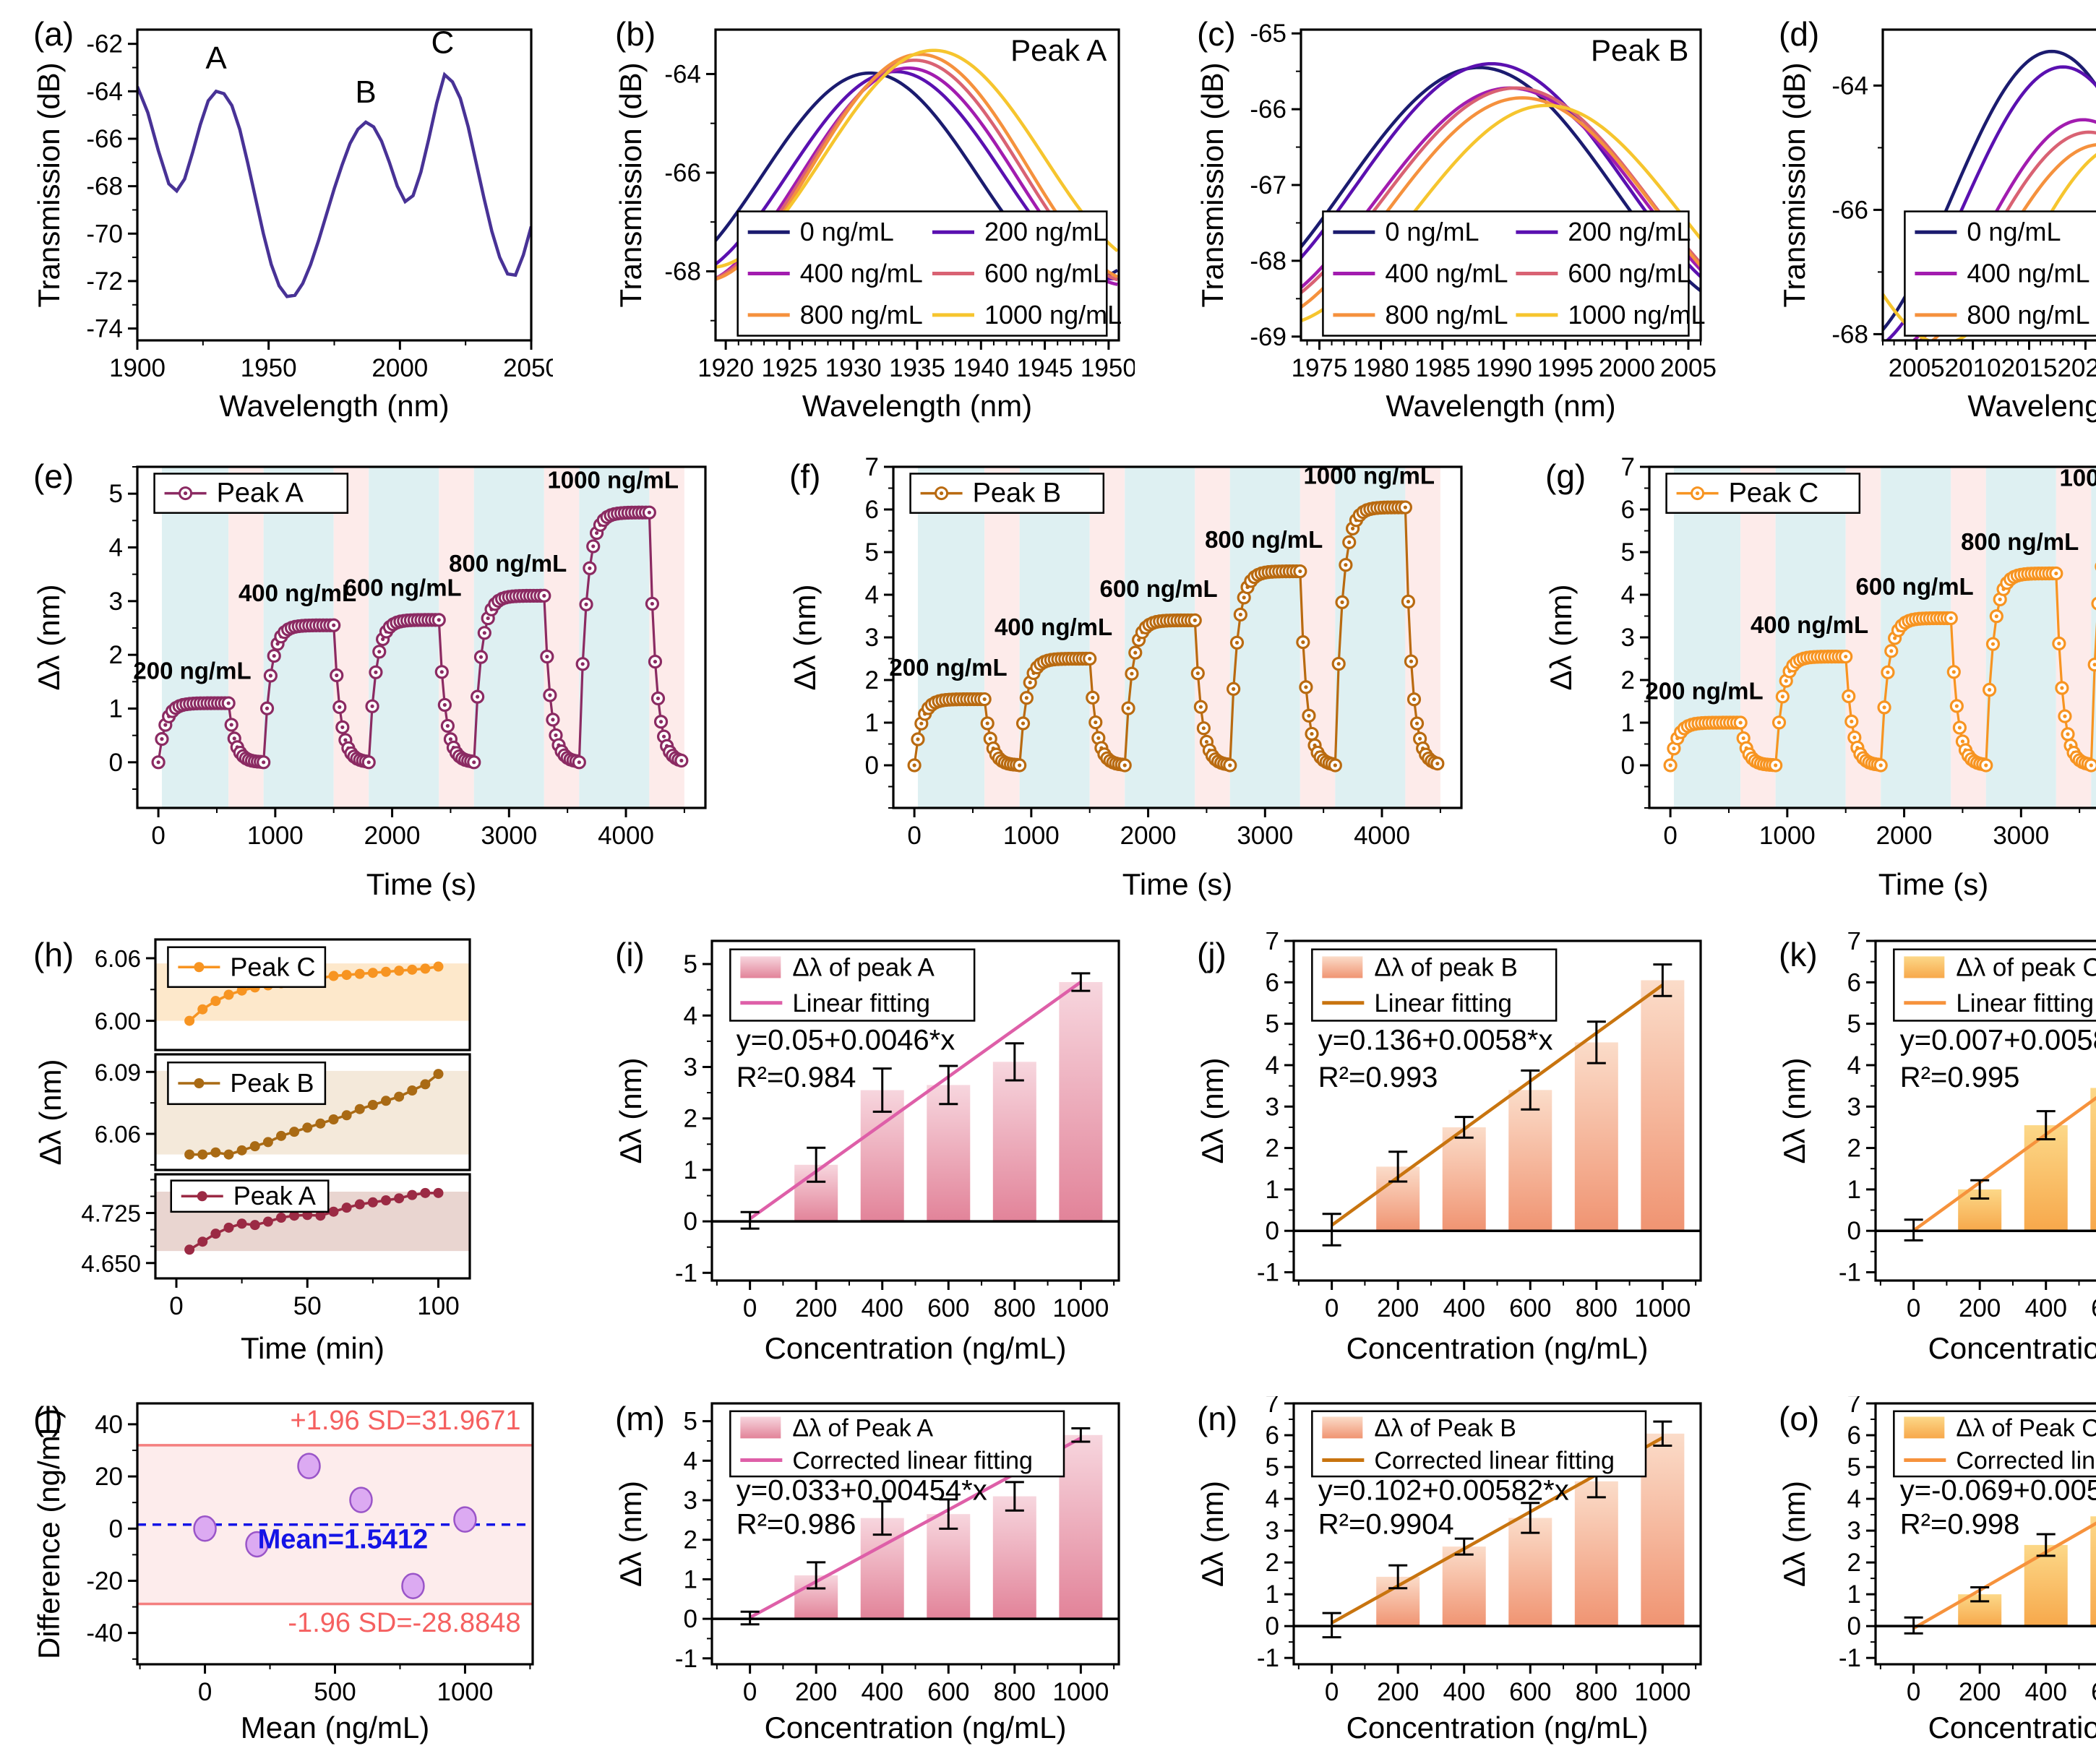 The height and width of the screenshot is (1764, 2096). Describe the element at coordinates (392, 836) in the screenshot. I see `svg-text: 2000` at that location.